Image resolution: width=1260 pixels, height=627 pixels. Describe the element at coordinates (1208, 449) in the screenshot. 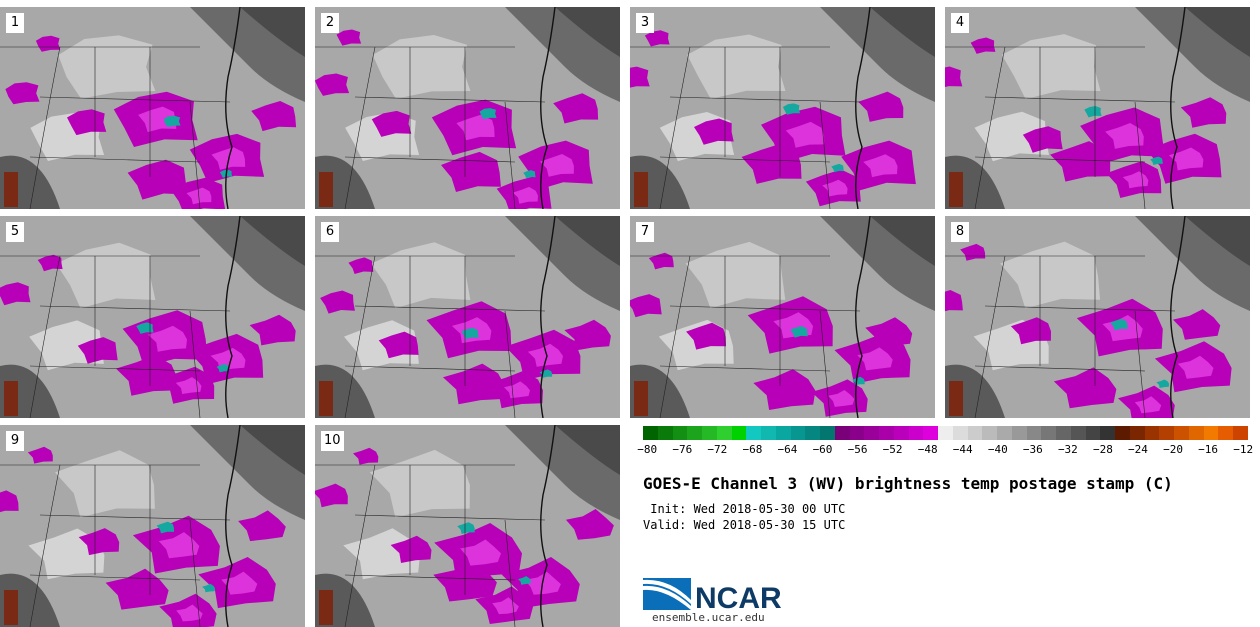

I see `colorbar-tick-label: −16` at that location.